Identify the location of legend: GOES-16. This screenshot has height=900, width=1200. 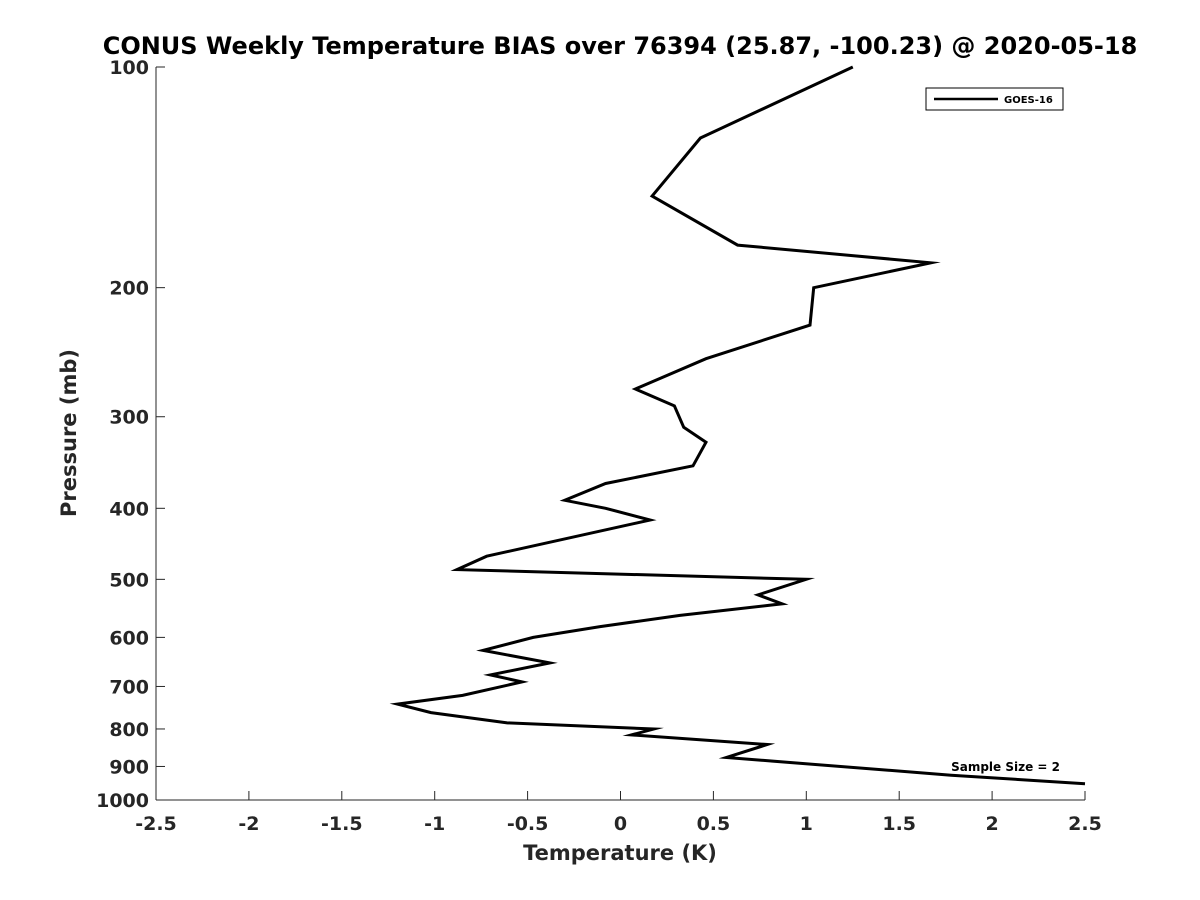
(994, 99).